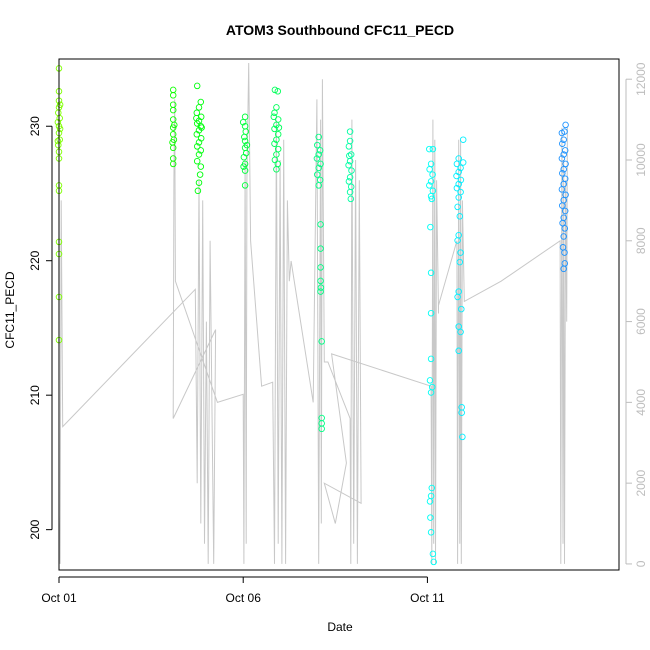 The height and width of the screenshot is (650, 650). I want to click on y2-tick-label: 10000, so click(641, 160).